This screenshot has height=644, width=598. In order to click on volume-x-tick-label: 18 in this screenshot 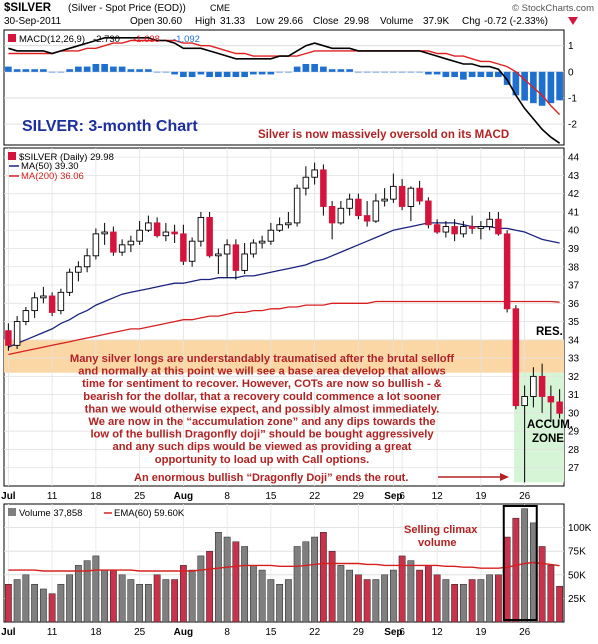, I will do `click(96, 632)`.